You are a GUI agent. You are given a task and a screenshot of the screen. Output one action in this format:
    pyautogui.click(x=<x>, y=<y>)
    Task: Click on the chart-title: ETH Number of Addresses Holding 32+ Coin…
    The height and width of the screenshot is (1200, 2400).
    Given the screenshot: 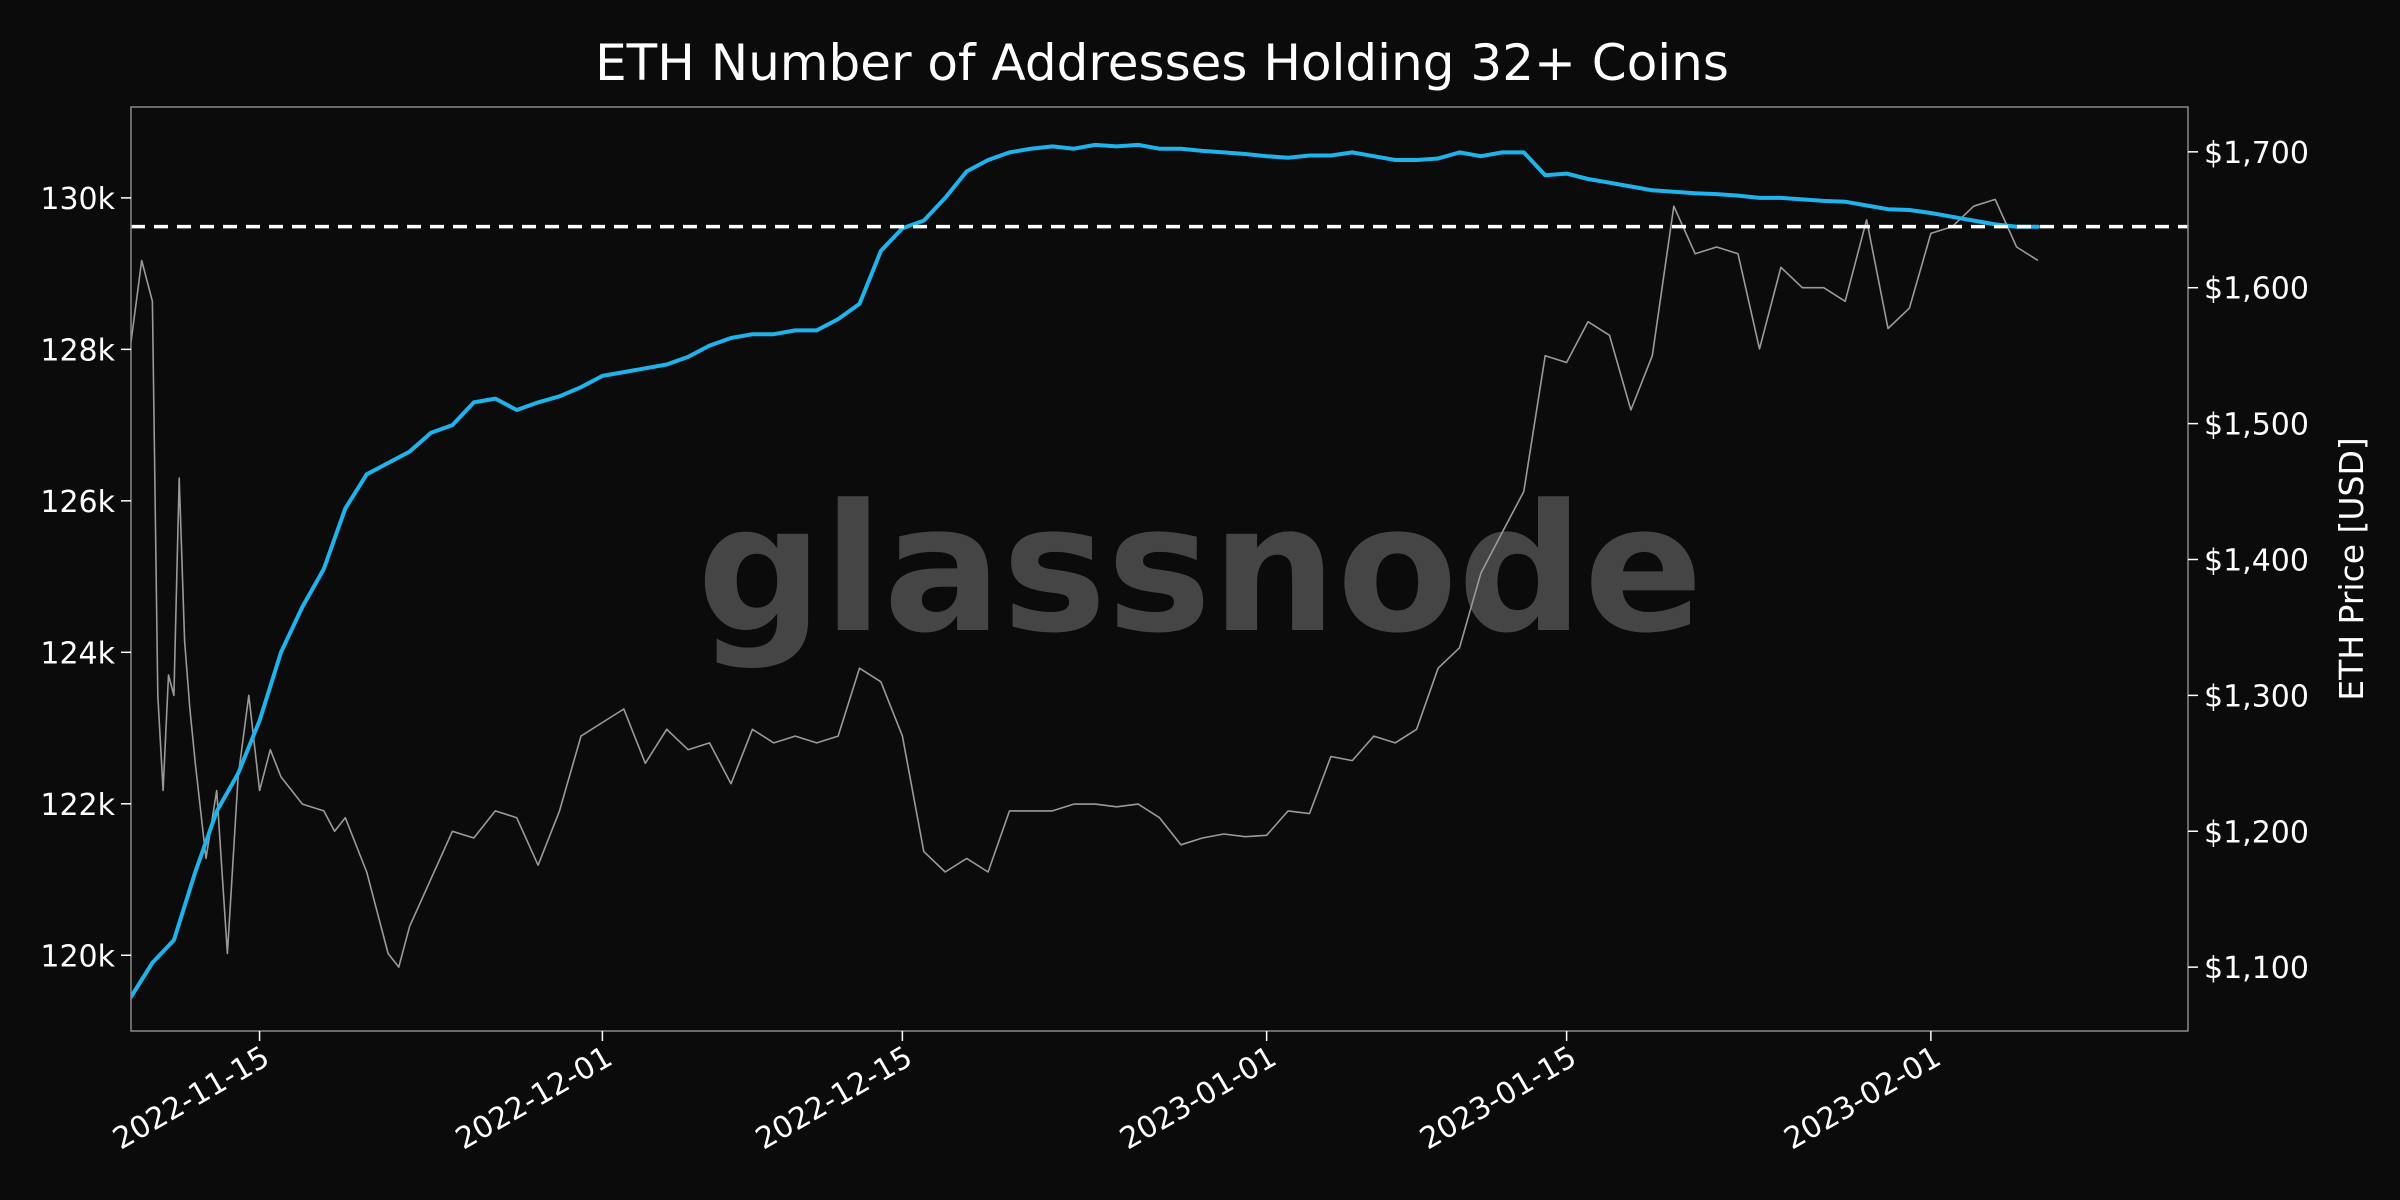 What is the action you would take?
    pyautogui.click(x=1162, y=63)
    